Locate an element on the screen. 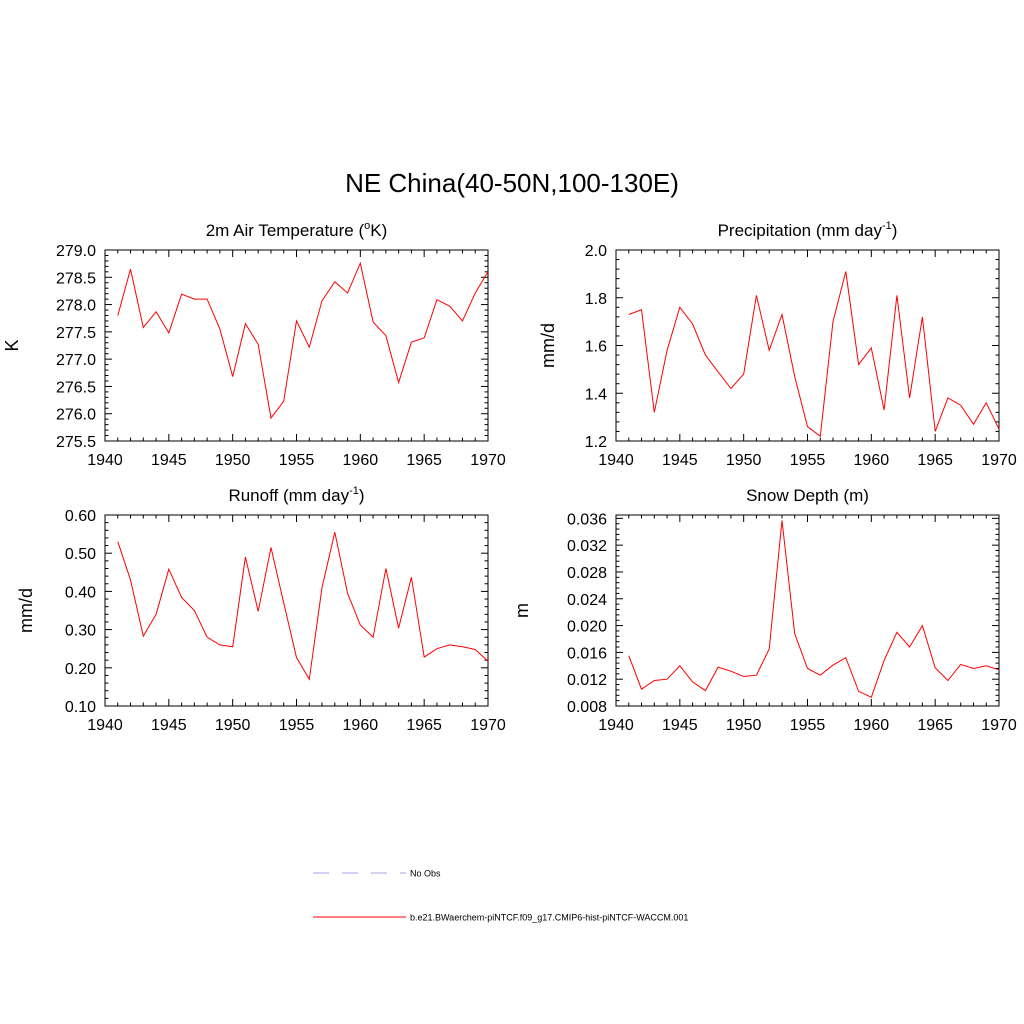 The image size is (1024, 1024). panel3-title: Runoff (mm day-1) is located at coordinates (296, 495).